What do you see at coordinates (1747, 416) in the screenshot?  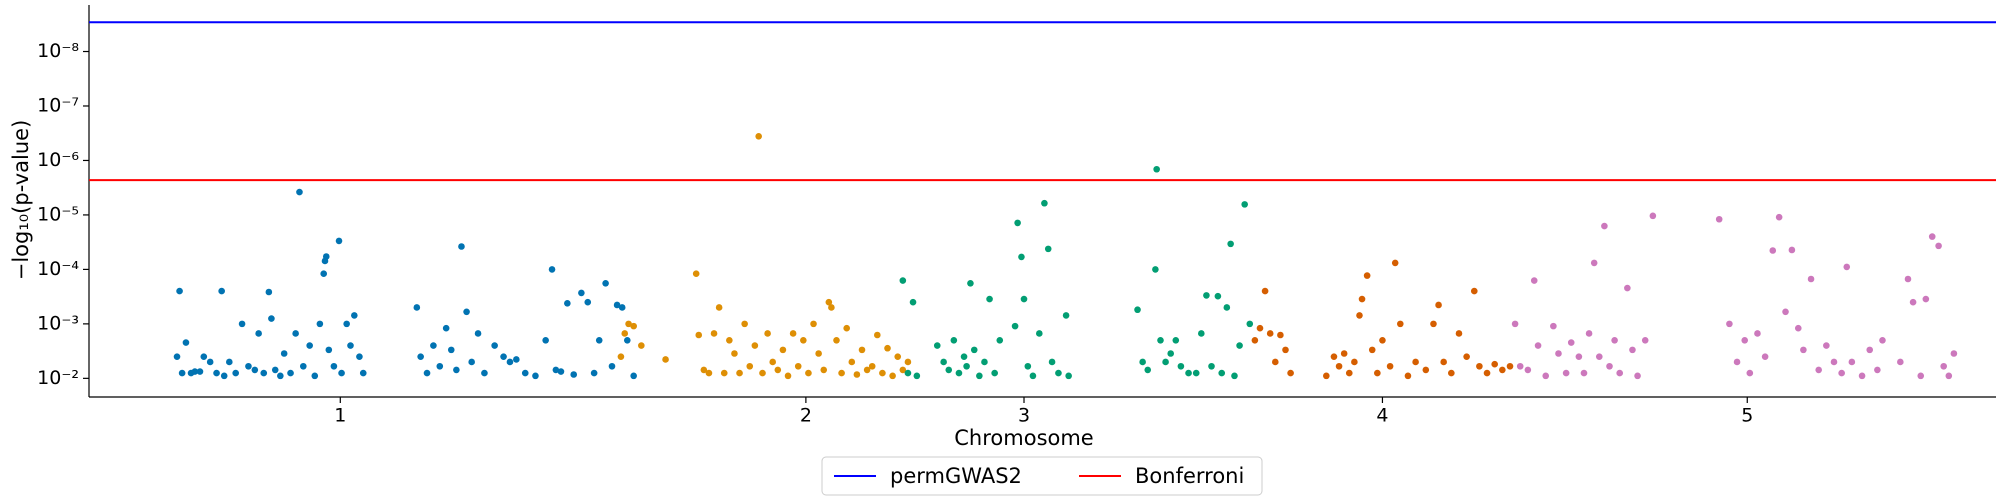 I see `x-tick-label: 5` at bounding box center [1747, 416].